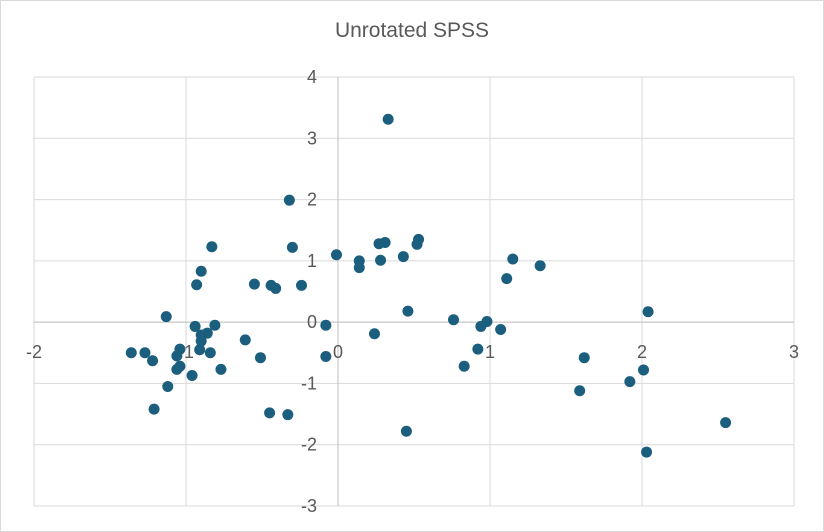  I want to click on x-tick-label: 2, so click(642, 352).